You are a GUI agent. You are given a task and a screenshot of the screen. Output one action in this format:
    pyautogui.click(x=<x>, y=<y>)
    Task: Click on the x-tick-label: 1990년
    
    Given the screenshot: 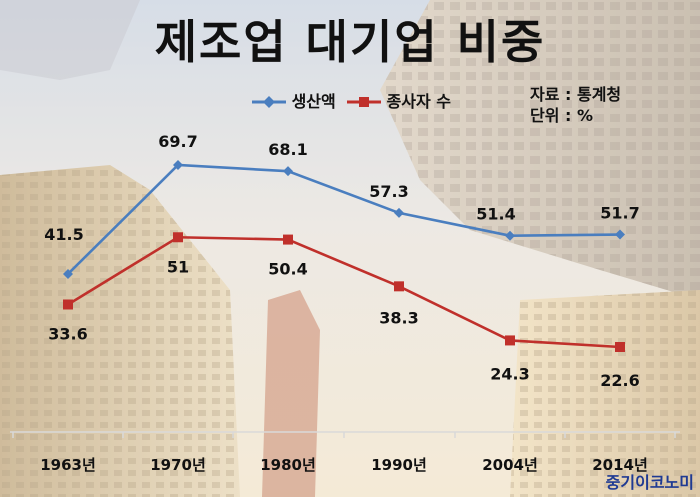 What is the action you would take?
    pyautogui.click(x=399, y=465)
    